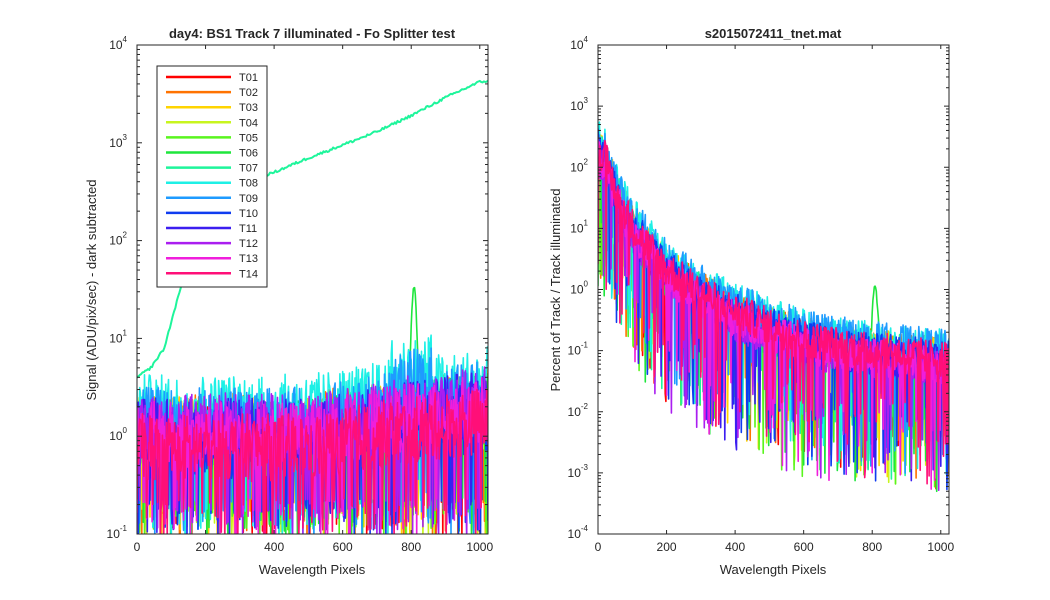 Image resolution: width=1050 pixels, height=600 pixels. What do you see at coordinates (248, 214) in the screenshot?
I see `legend-label-t10: T10` at bounding box center [248, 214].